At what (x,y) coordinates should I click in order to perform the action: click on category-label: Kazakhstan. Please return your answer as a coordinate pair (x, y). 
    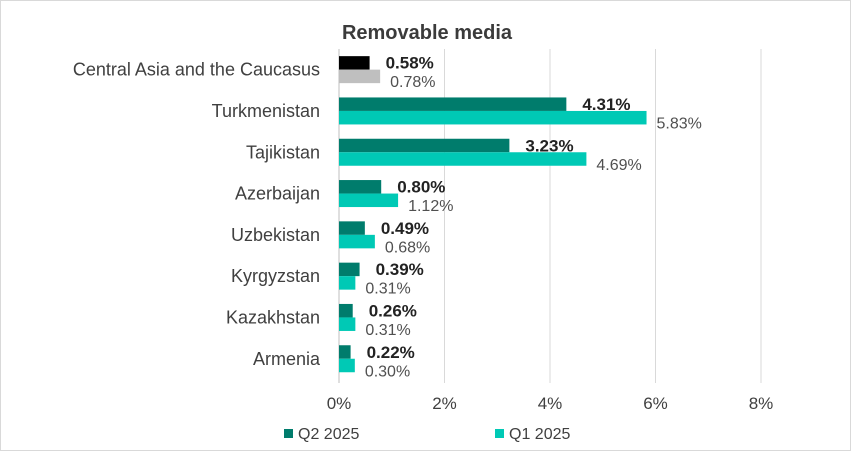
    Looking at the image, I should click on (273, 317).